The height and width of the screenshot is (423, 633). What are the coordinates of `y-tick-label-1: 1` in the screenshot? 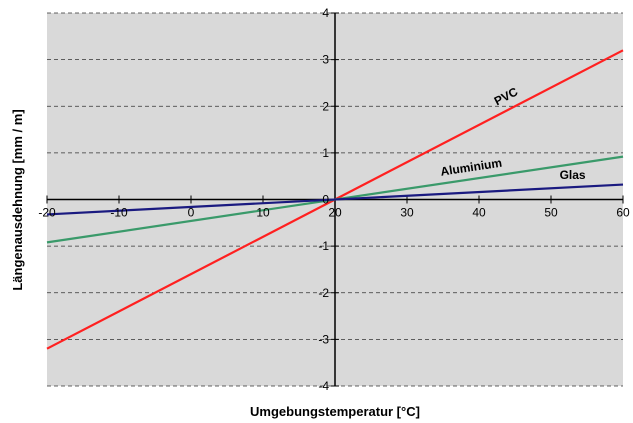 It's located at (325, 153).